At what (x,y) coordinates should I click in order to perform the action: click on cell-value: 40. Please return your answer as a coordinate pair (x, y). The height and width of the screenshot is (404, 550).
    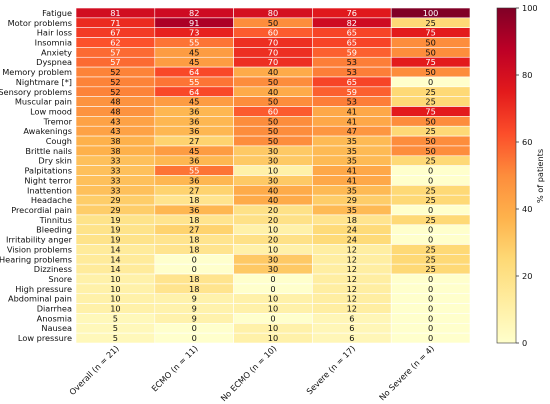
    Looking at the image, I should click on (273, 190).